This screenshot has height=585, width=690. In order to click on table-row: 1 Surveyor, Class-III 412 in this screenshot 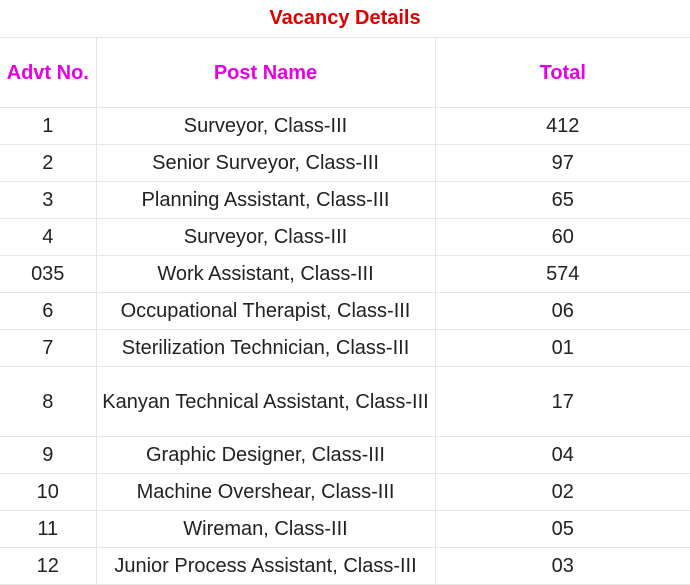, I will do `click(345, 126)`.